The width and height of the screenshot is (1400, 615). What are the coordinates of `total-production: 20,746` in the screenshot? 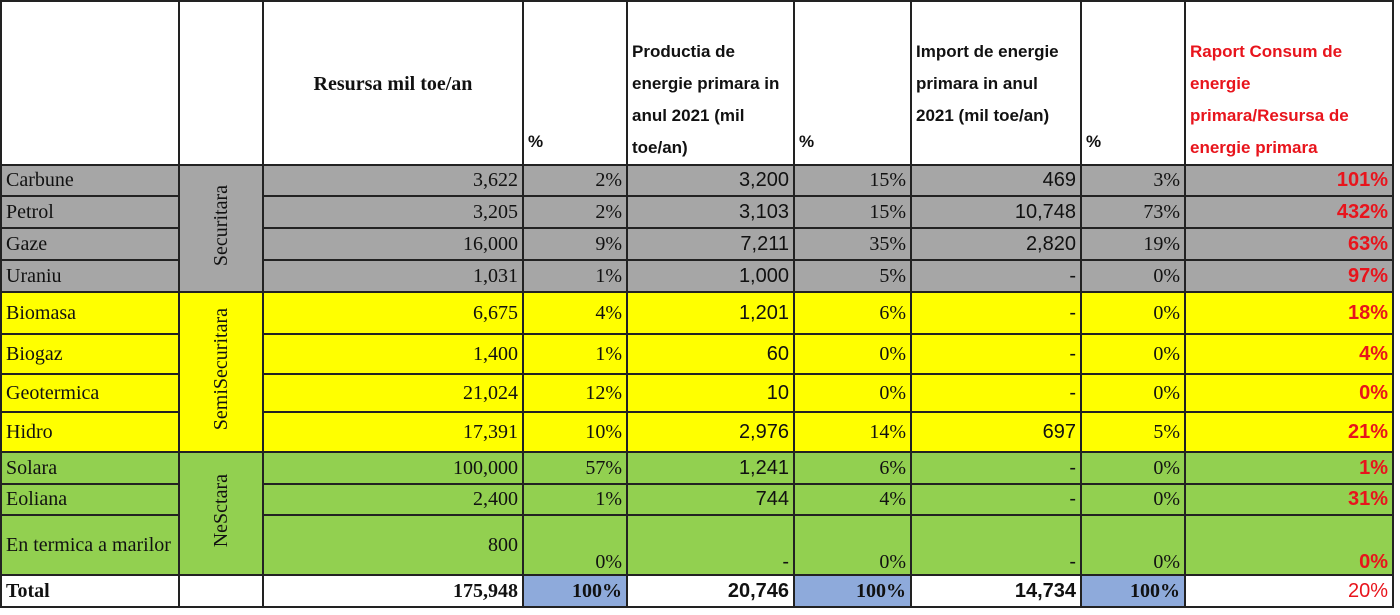 It's located at (710, 591).